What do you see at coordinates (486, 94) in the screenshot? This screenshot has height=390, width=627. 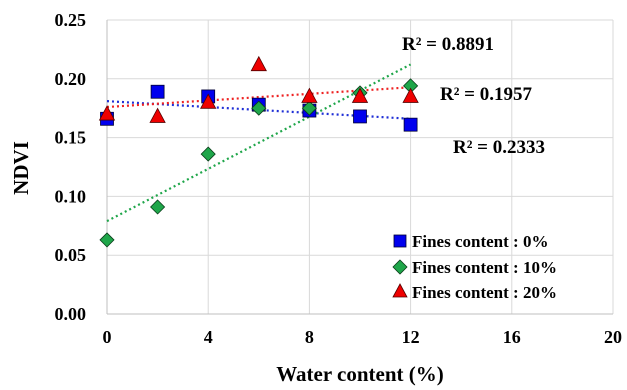 I see `r2-annotation-20: R² = 0.1957` at bounding box center [486, 94].